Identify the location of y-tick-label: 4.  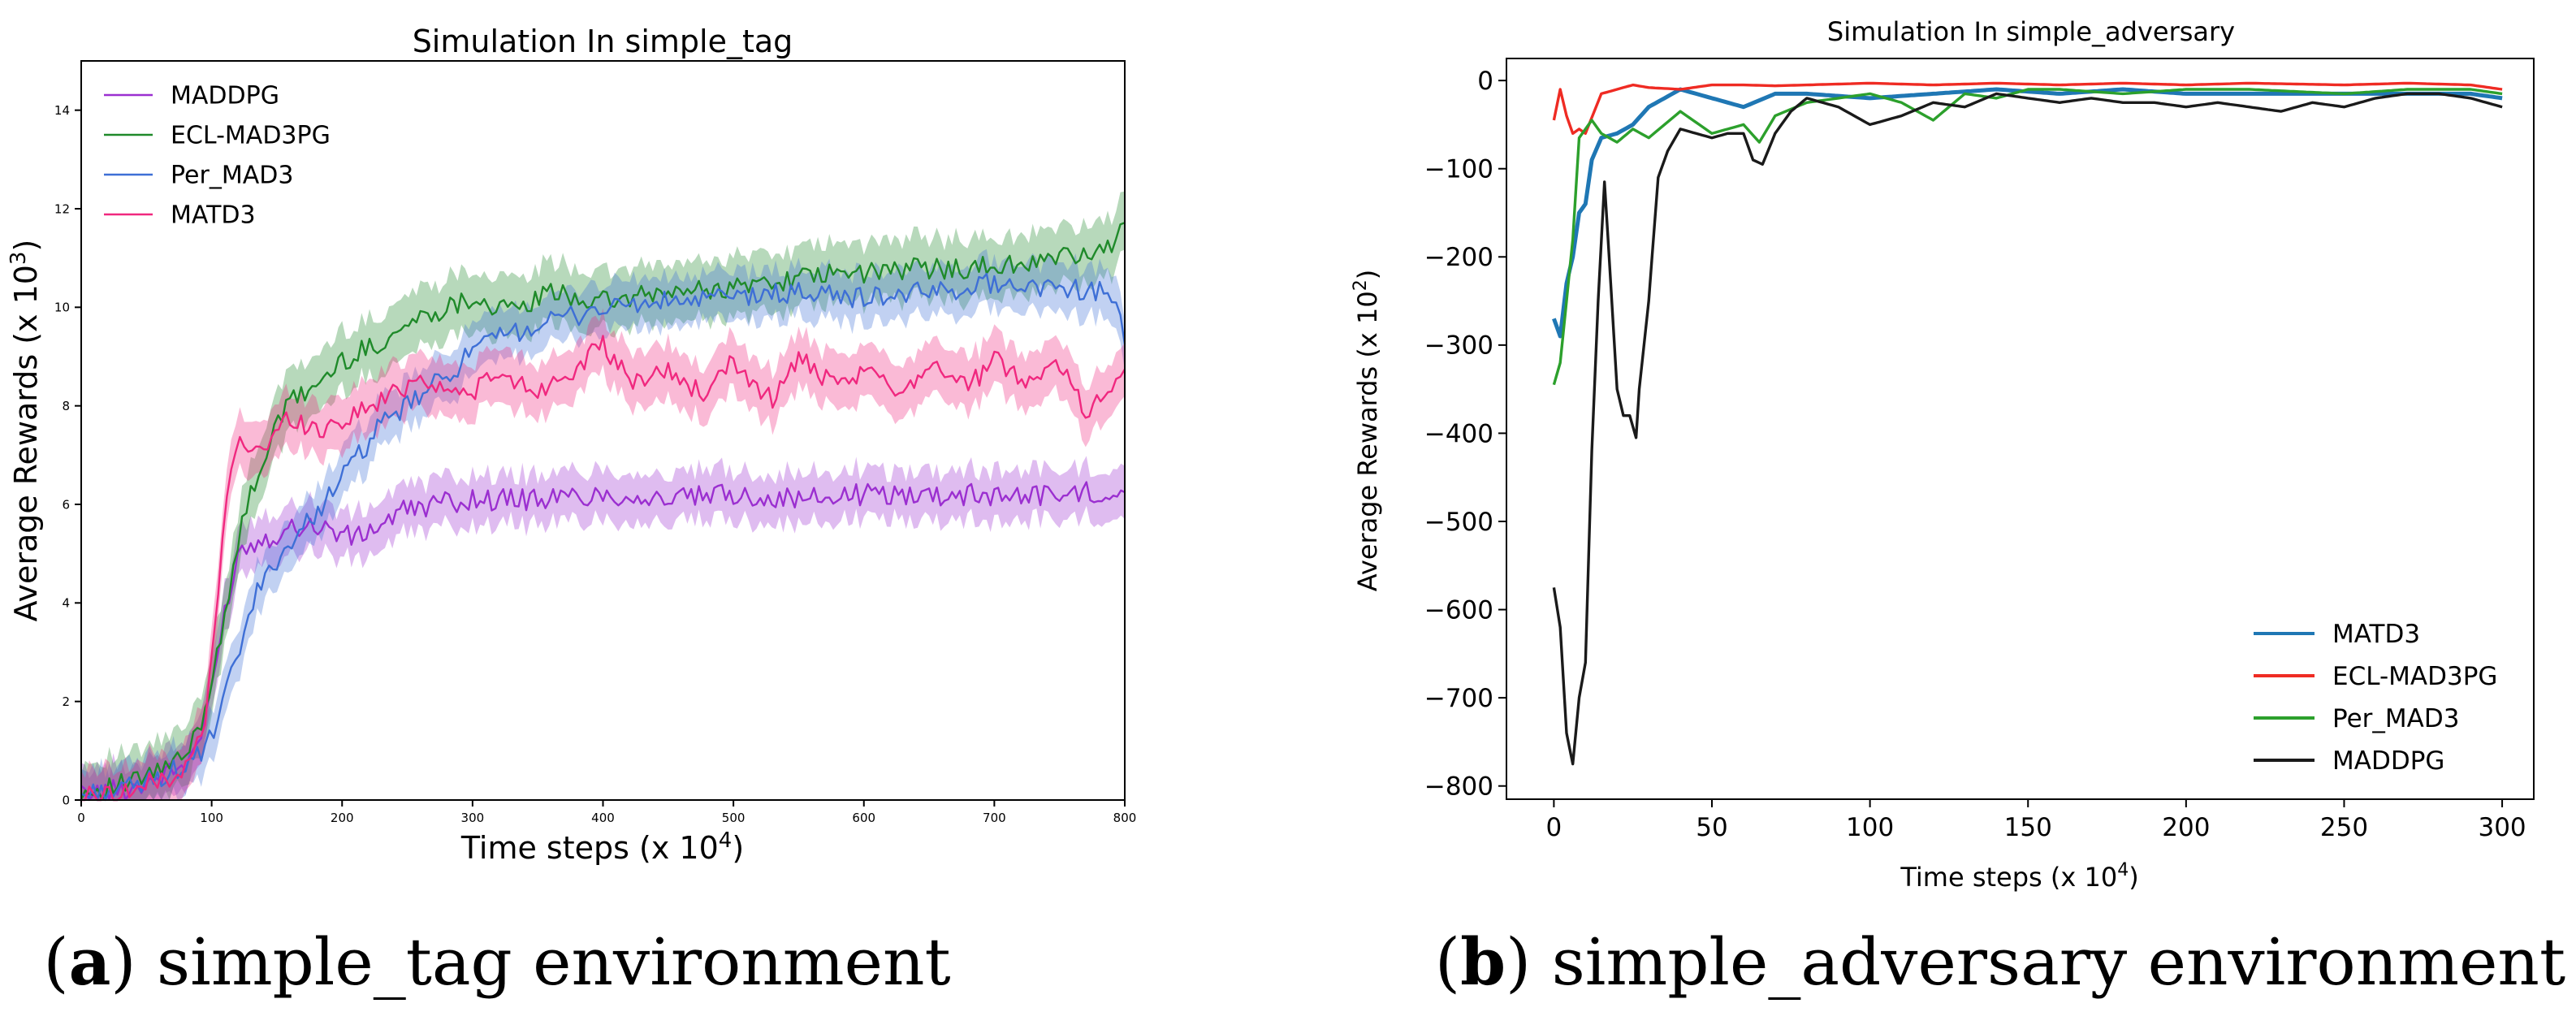
(66, 603).